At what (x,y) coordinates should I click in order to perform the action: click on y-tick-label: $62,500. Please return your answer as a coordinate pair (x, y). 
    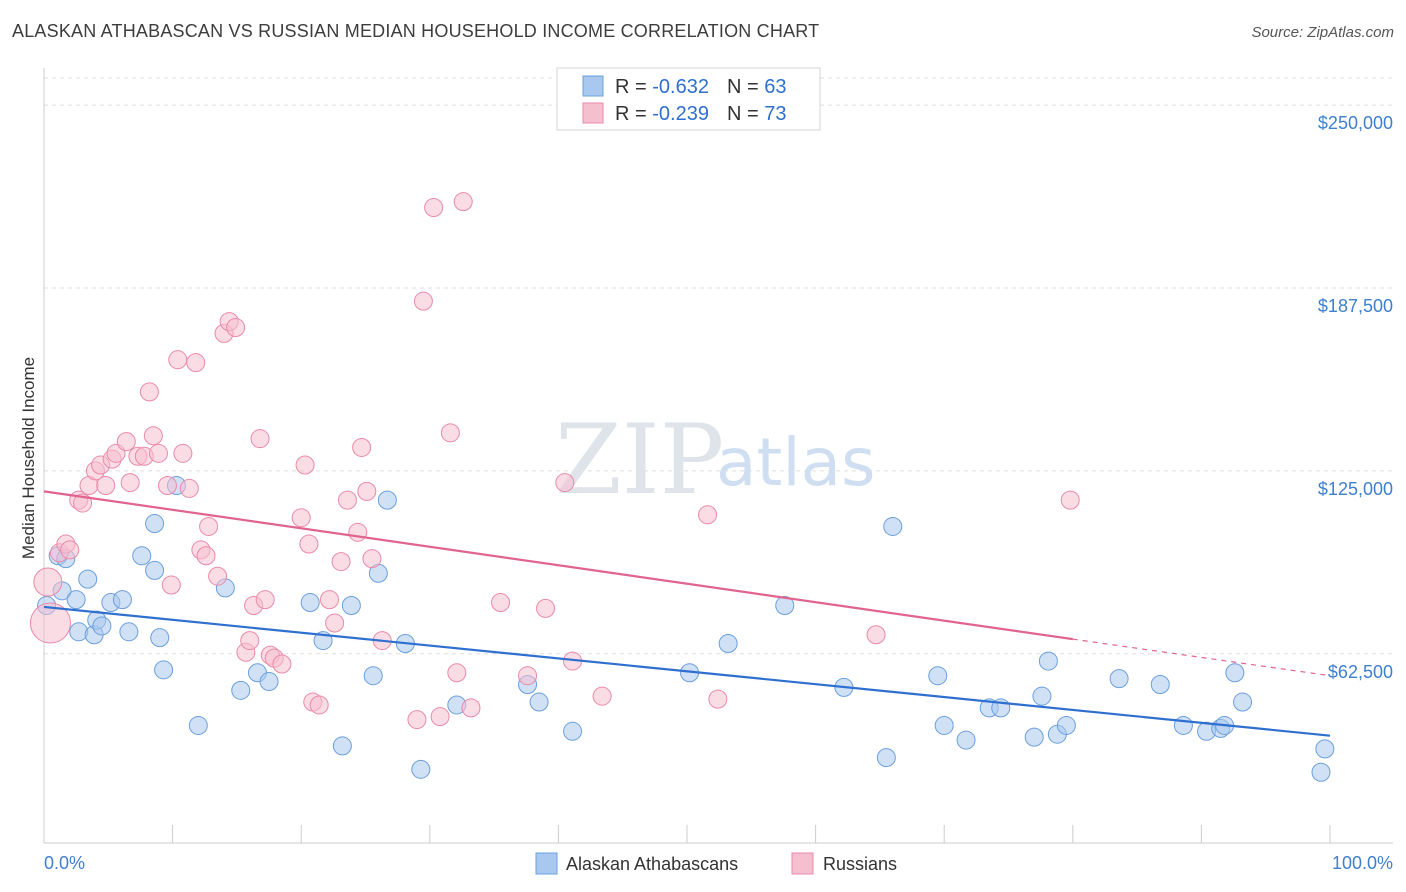
    Looking at the image, I should click on (1360, 672).